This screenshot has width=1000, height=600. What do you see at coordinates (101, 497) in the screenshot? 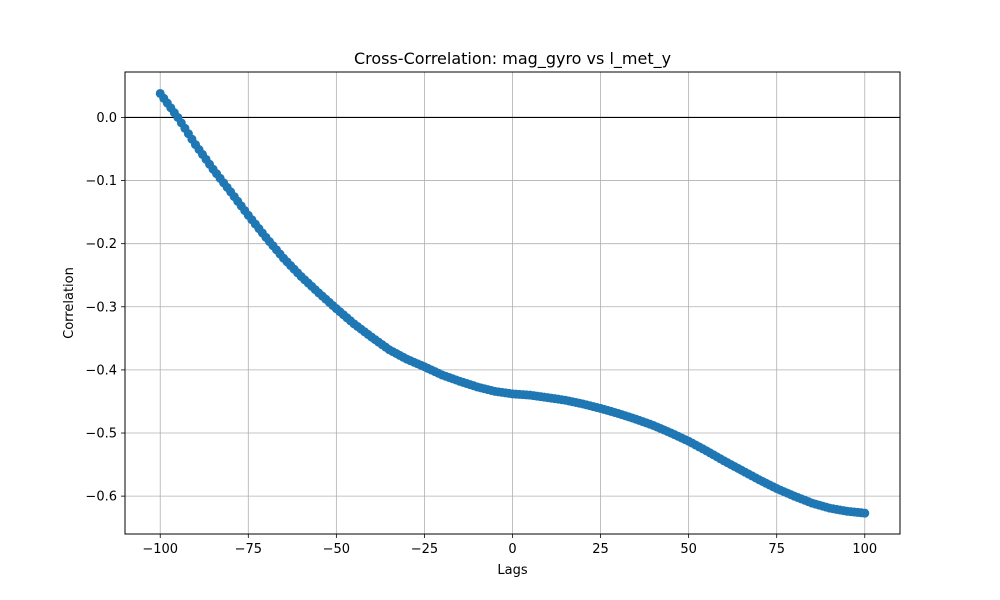
I see `y-tick-label: −0.6` at bounding box center [101, 497].